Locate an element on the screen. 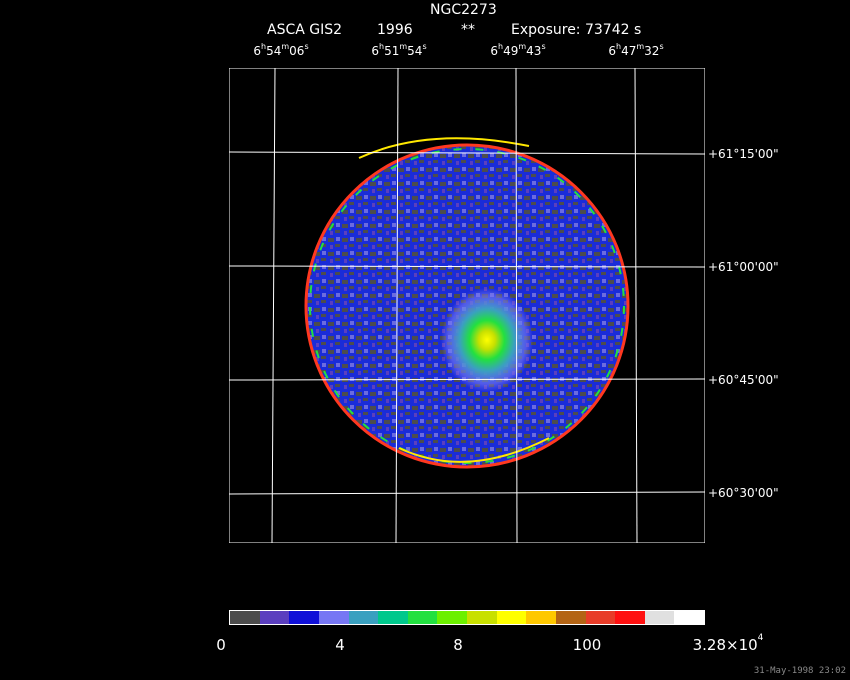 Image resolution: width=850 pixels, height=680 pixels. colorbar-label: 100 is located at coordinates (587, 645).